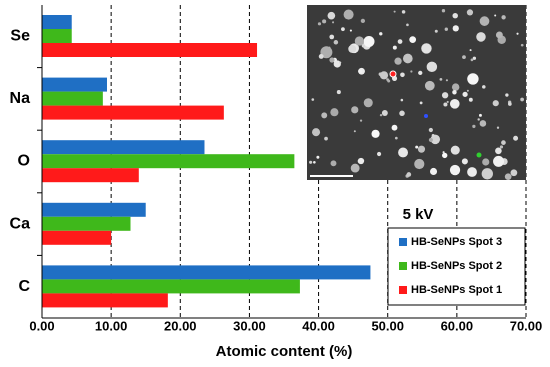 The width and height of the screenshot is (550, 367). I want to click on legend-label: HB-SeNPs Spot 1, so click(456, 290).